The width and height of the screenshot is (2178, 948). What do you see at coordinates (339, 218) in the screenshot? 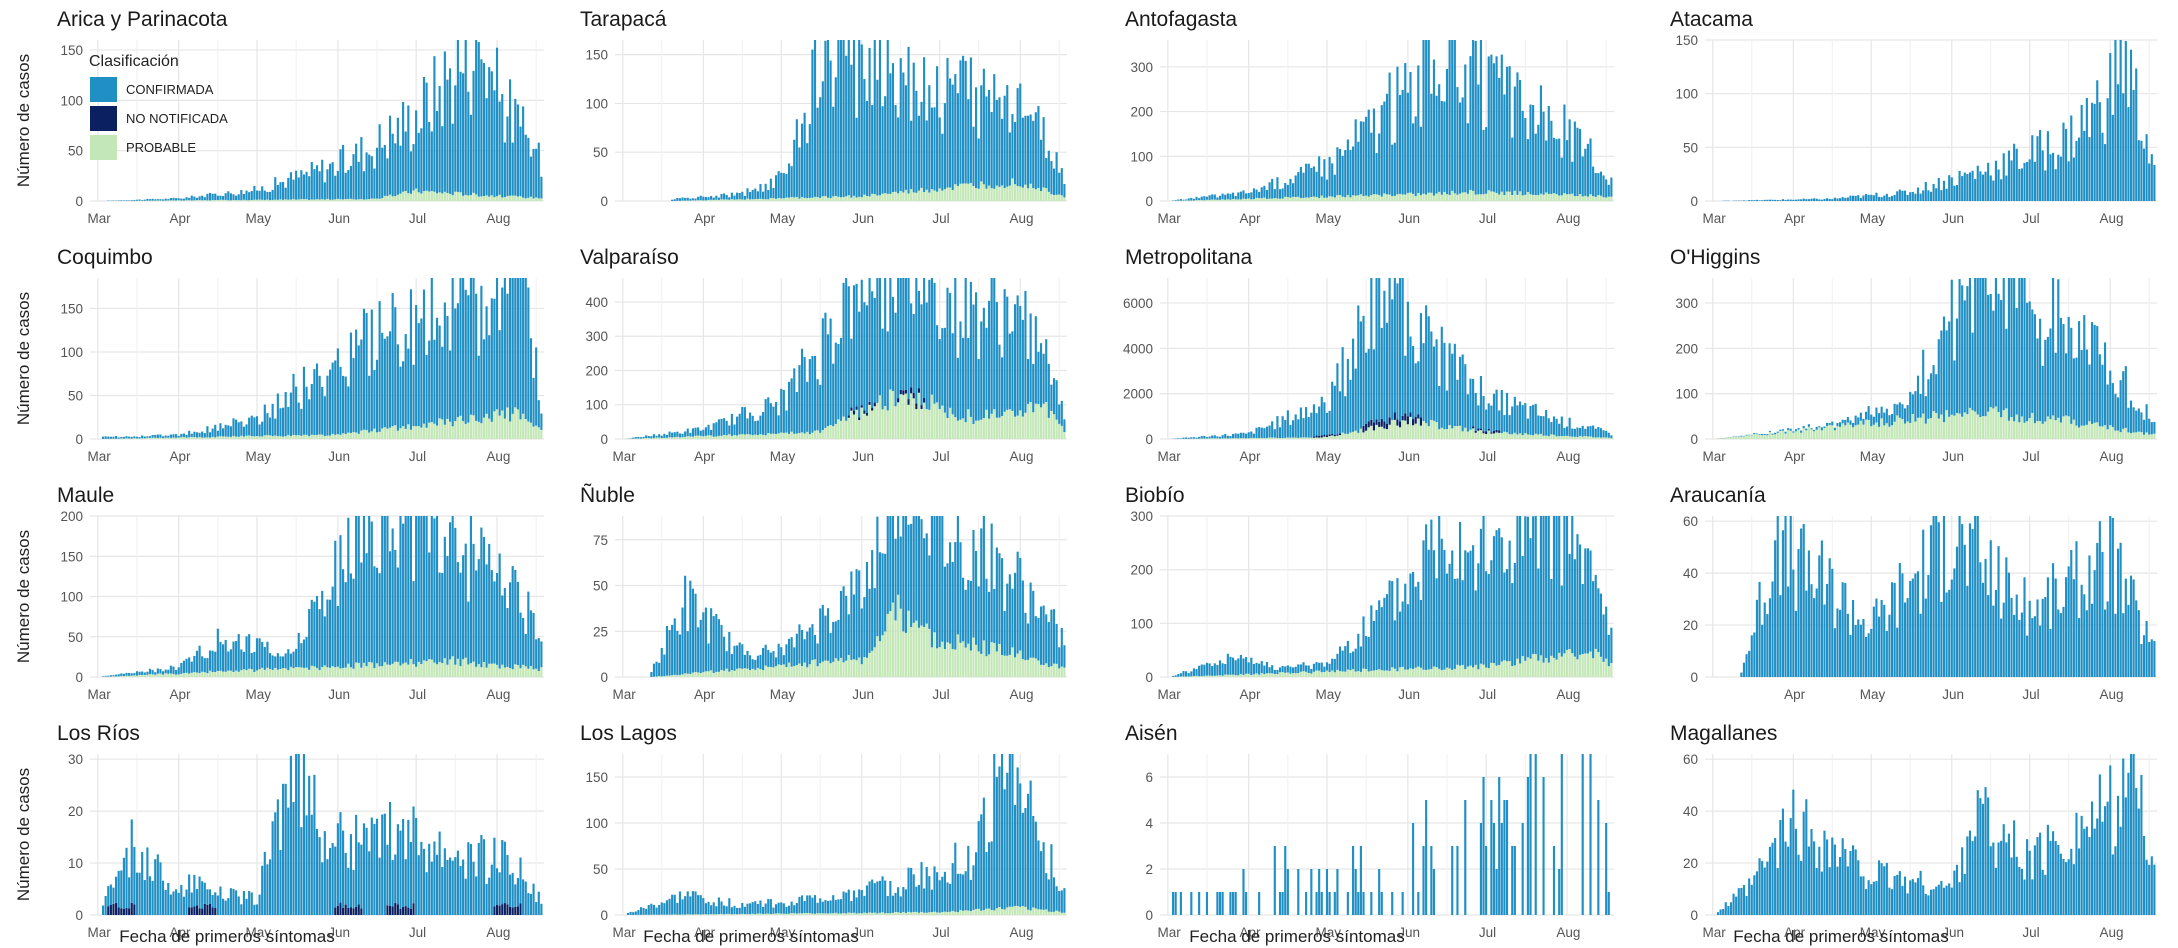
I see `x-tick-label: Jun` at bounding box center [339, 218].